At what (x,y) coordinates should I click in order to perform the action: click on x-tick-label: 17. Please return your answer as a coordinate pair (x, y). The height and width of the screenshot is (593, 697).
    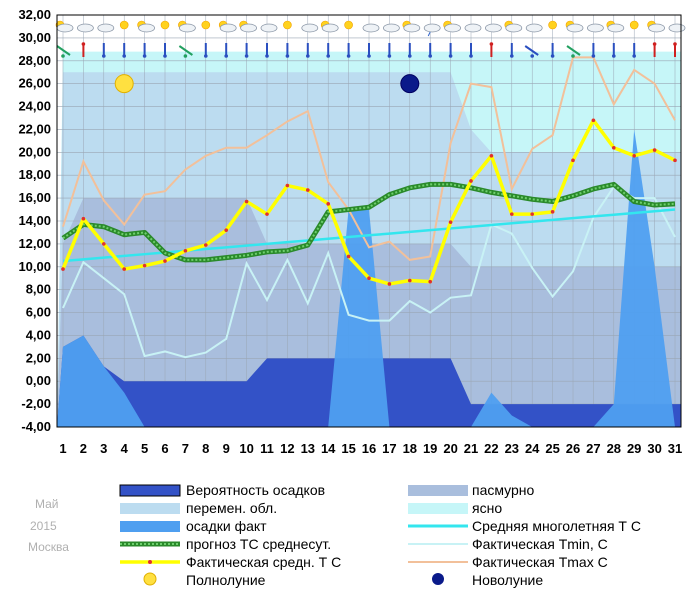
    Looking at the image, I should click on (389, 448).